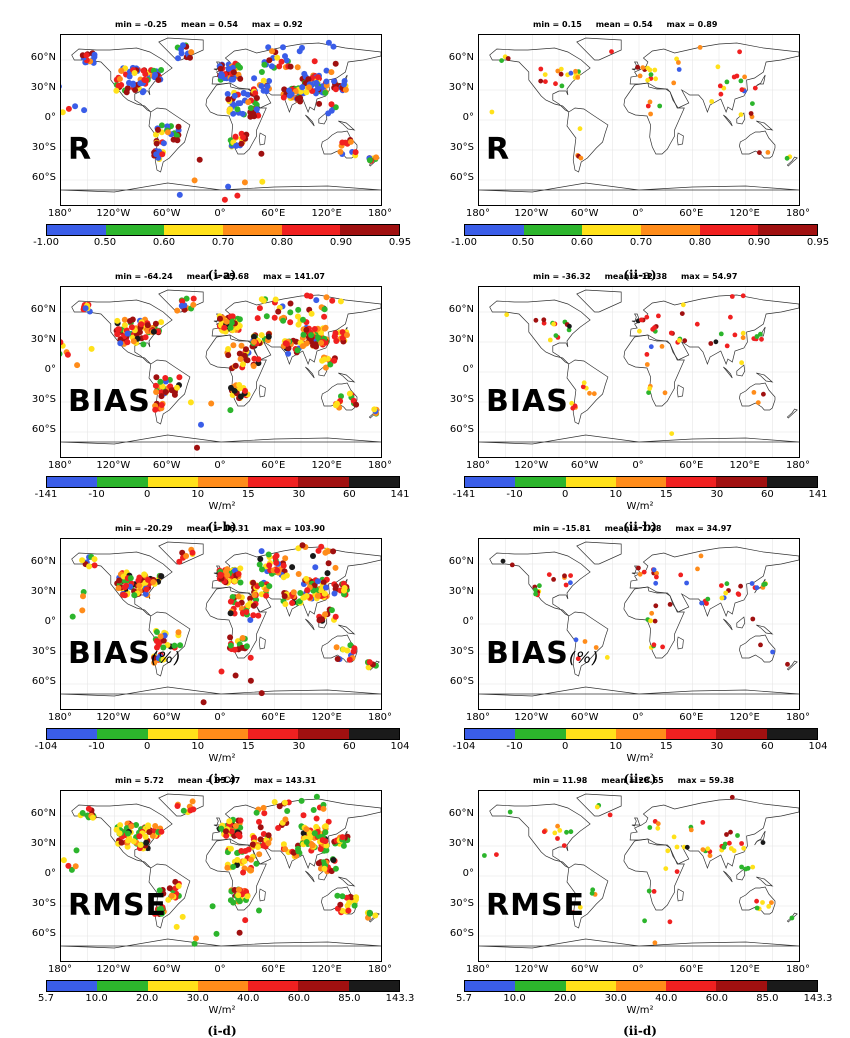 The image size is (850, 1038). What do you see at coordinates (166, 717) in the screenshot?
I see `longitude-label: 60°W` at bounding box center [166, 717].